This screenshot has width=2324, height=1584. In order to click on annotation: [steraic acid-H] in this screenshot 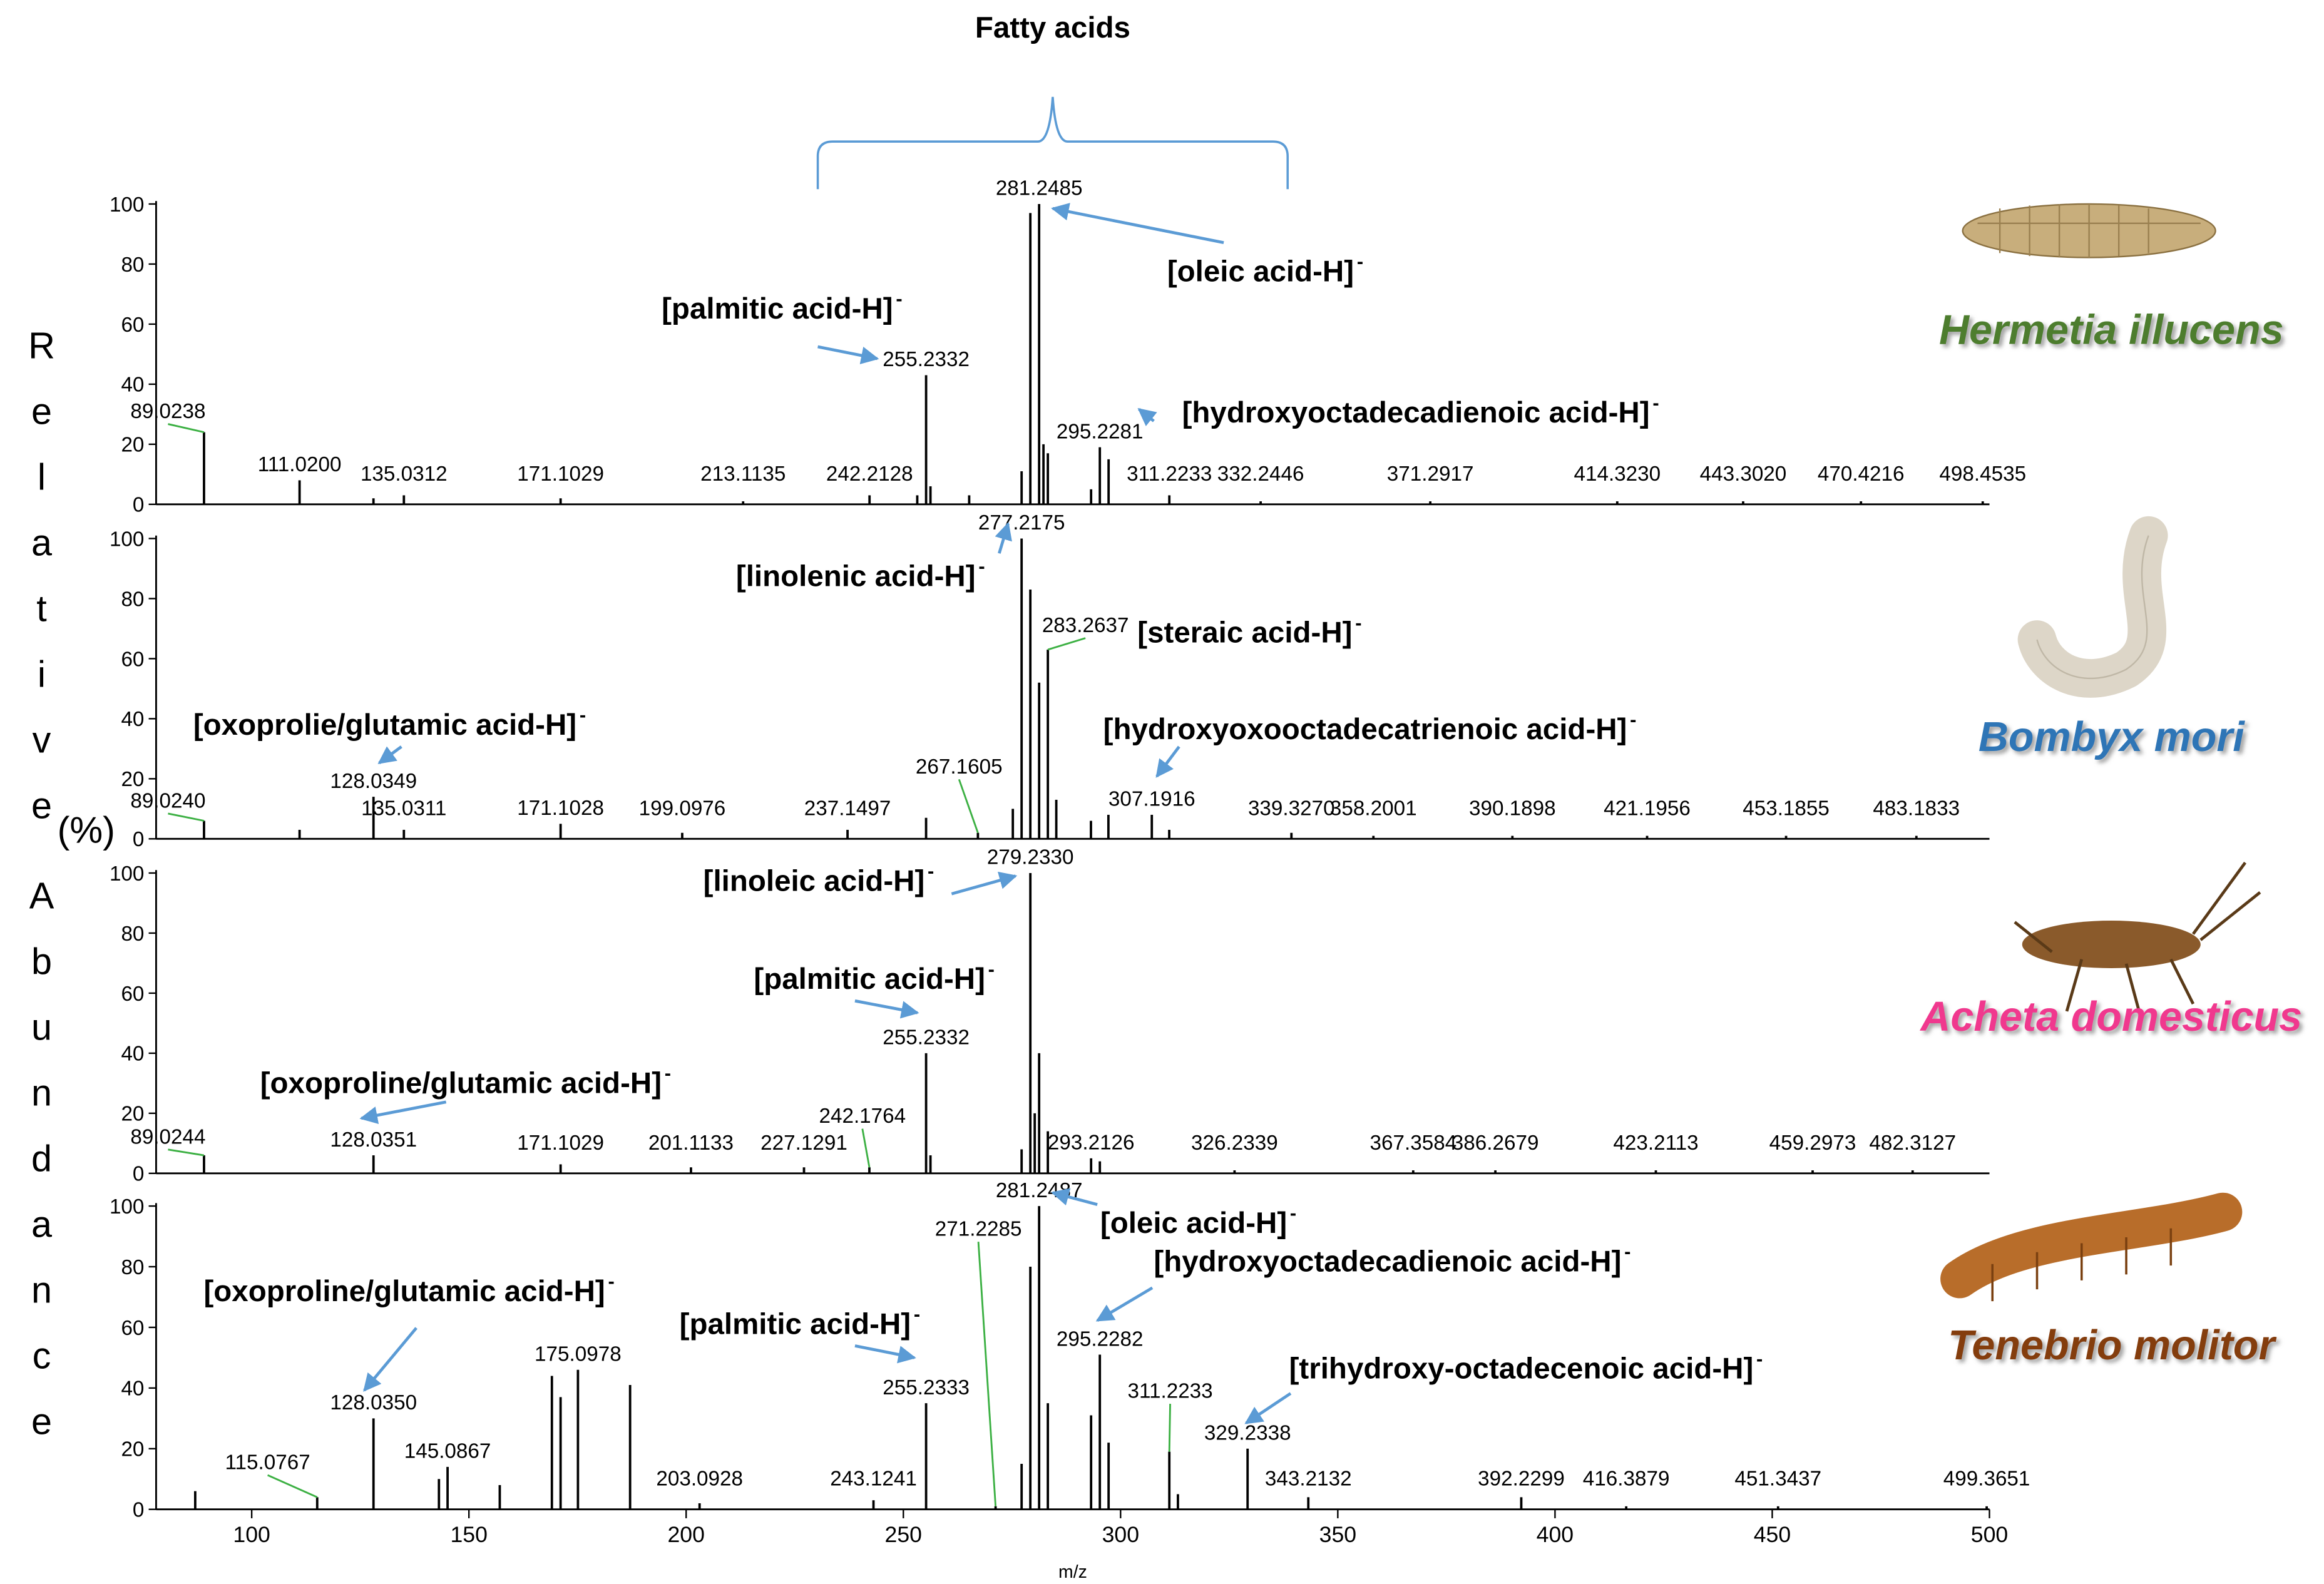, I will do `click(1244, 633)`.